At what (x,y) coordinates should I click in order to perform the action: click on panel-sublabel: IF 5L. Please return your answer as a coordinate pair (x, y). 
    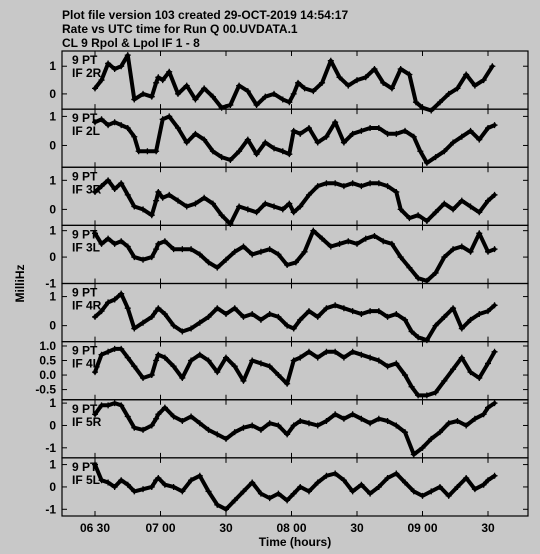
    Looking at the image, I should click on (86, 480).